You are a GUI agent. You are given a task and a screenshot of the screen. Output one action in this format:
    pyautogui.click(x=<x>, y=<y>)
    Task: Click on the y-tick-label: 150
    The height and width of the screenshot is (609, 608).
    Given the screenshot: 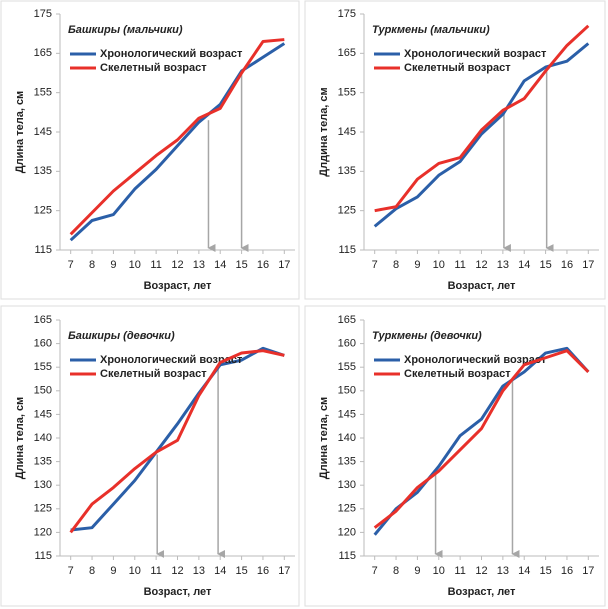 What is the action you would take?
    pyautogui.click(x=43, y=391)
    